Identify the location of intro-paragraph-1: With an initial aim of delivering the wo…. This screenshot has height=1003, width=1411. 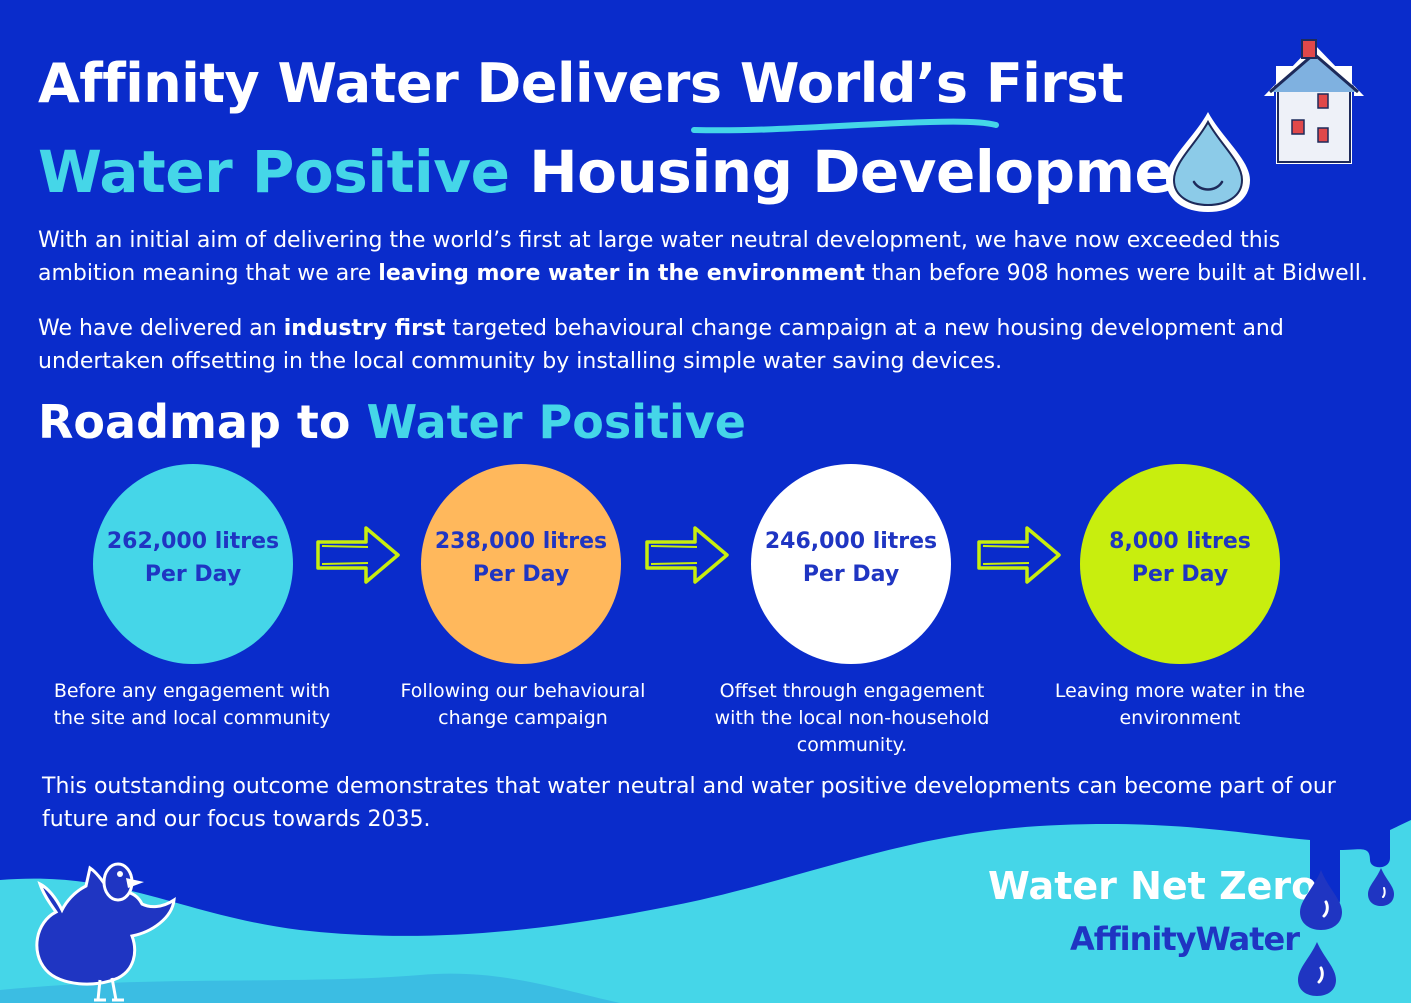
(708, 257).